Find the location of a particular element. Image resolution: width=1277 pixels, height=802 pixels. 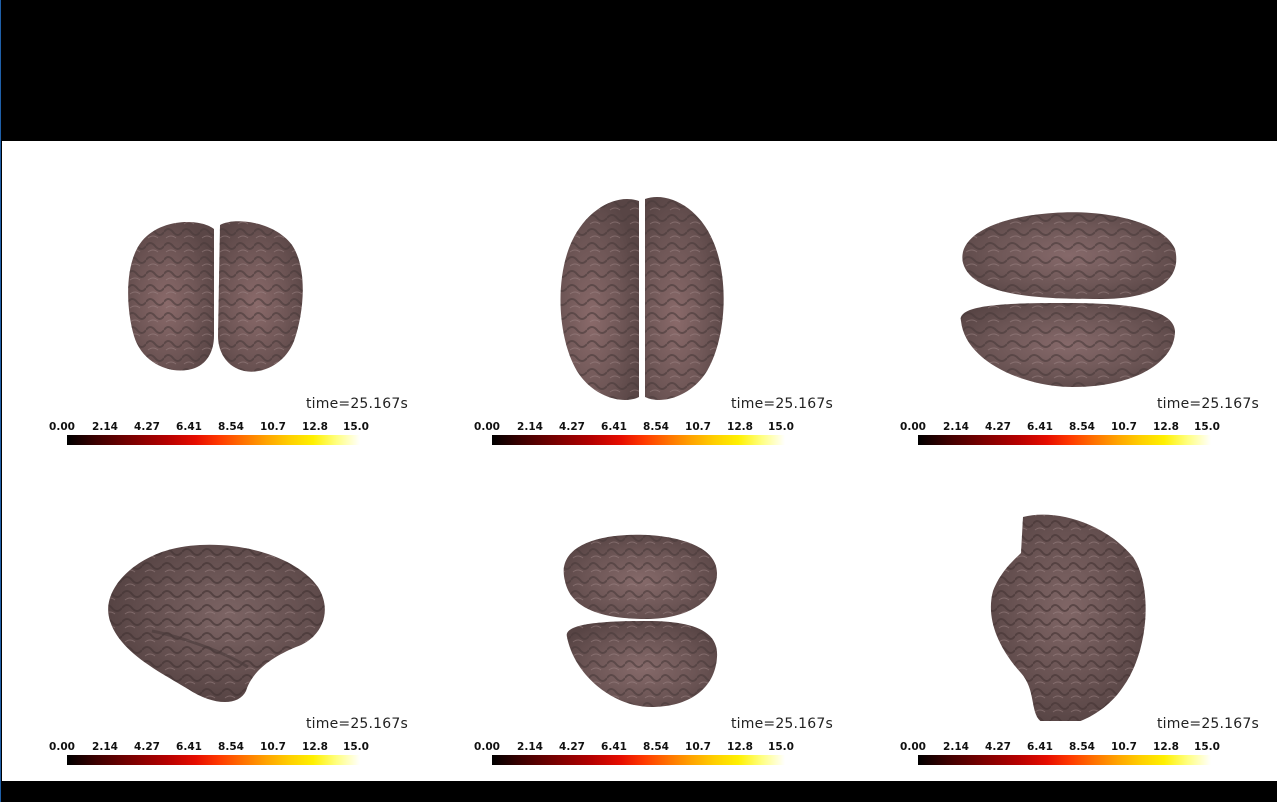

brain-surface-caudal is located at coordinates (640, 620).